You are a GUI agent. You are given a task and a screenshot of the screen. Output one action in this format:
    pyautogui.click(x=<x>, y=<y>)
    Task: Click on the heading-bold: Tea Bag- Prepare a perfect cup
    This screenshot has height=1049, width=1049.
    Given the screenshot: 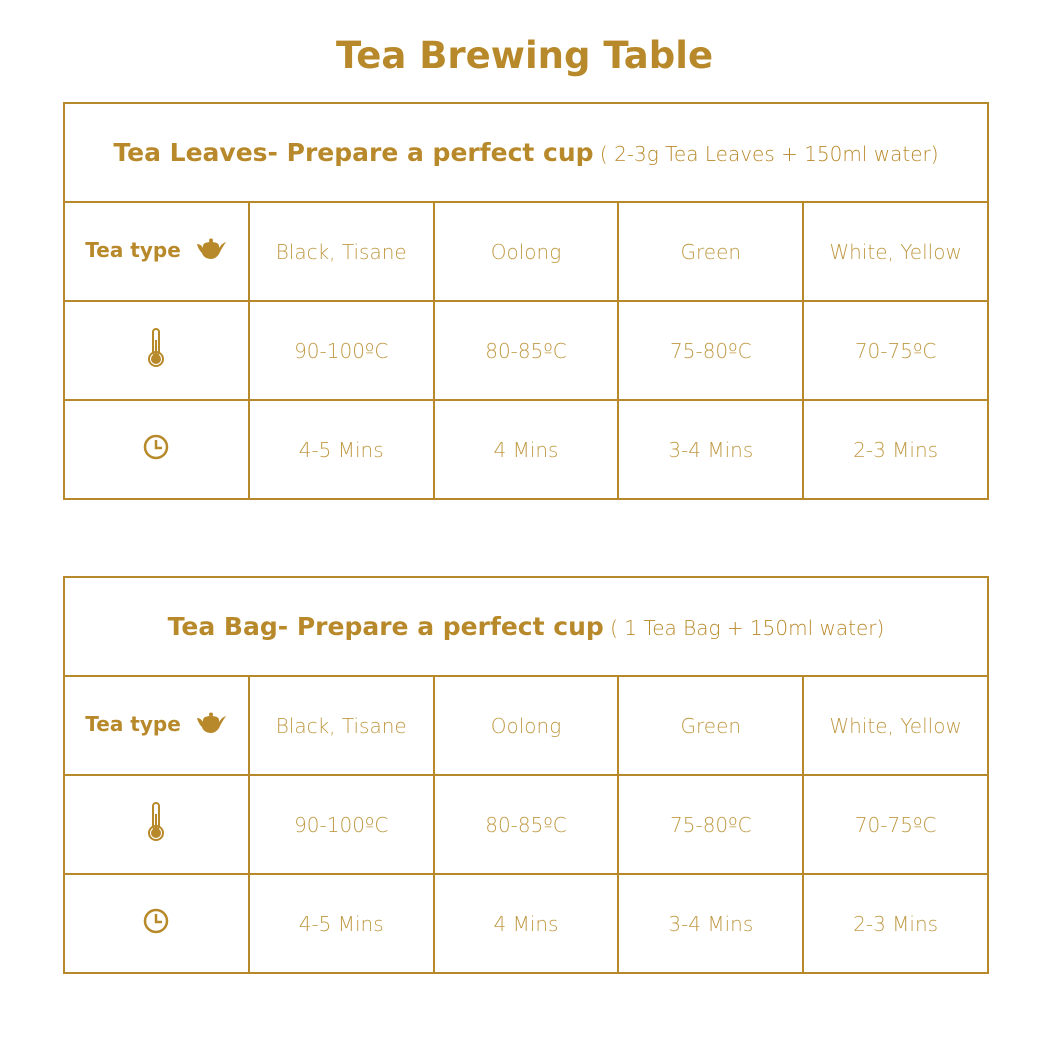 What is the action you would take?
    pyautogui.click(x=385, y=626)
    